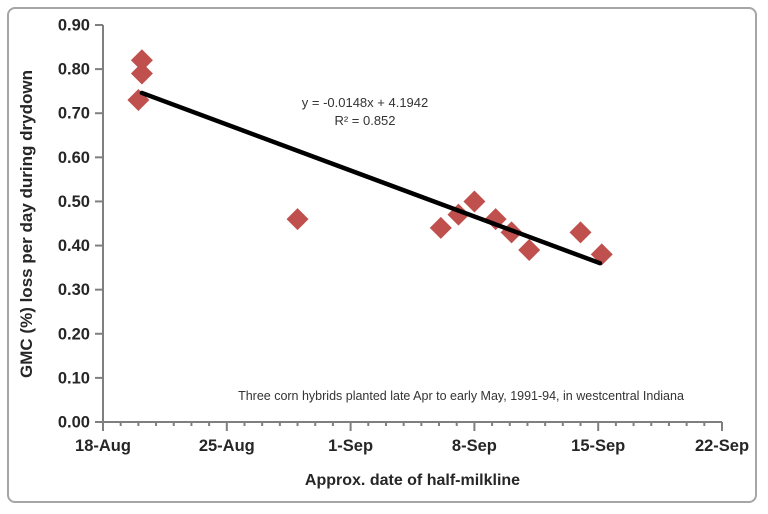 The height and width of the screenshot is (514, 768). Describe the element at coordinates (365, 102) in the screenshot. I see `trendline-equation-line1: y = -0.0148x + 4.1942` at that location.